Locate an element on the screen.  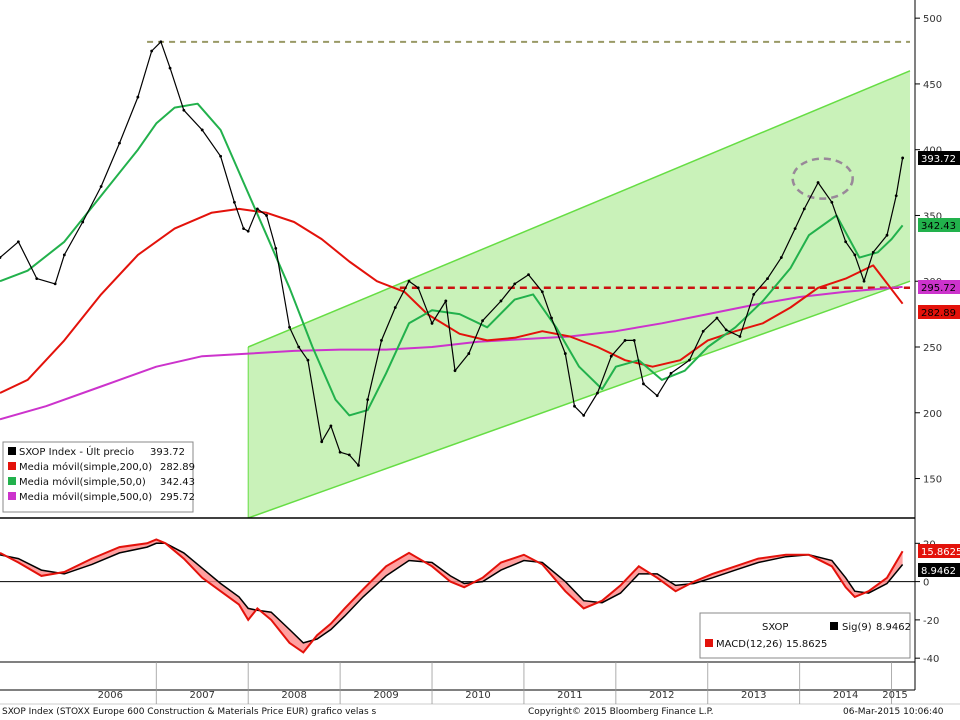
badge-price-bg is located at coordinates (939, 158).